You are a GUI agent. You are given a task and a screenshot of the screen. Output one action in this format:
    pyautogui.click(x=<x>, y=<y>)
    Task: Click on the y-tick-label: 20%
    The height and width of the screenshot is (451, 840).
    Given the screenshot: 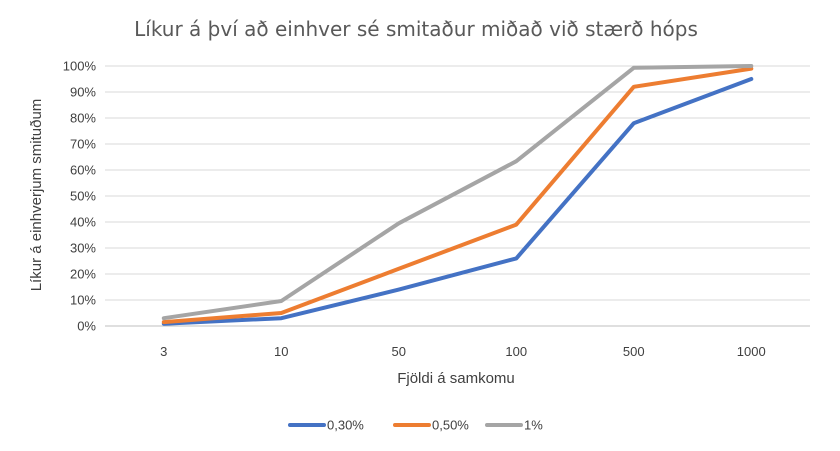 What is the action you would take?
    pyautogui.click(x=83, y=274)
    